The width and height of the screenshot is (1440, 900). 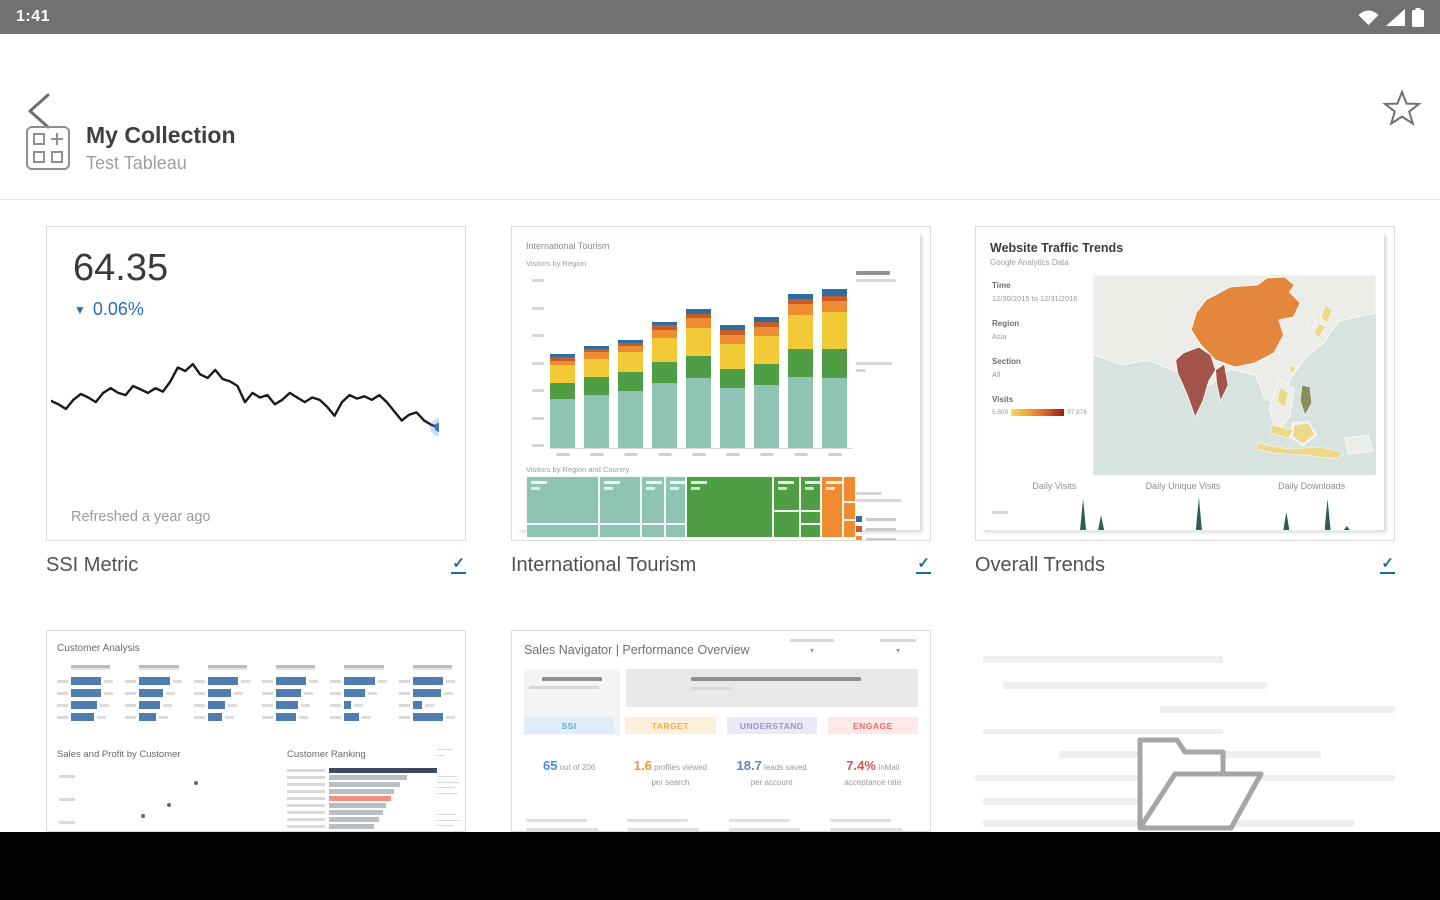 I want to click on collection-icon-plus, so click(x=57, y=139).